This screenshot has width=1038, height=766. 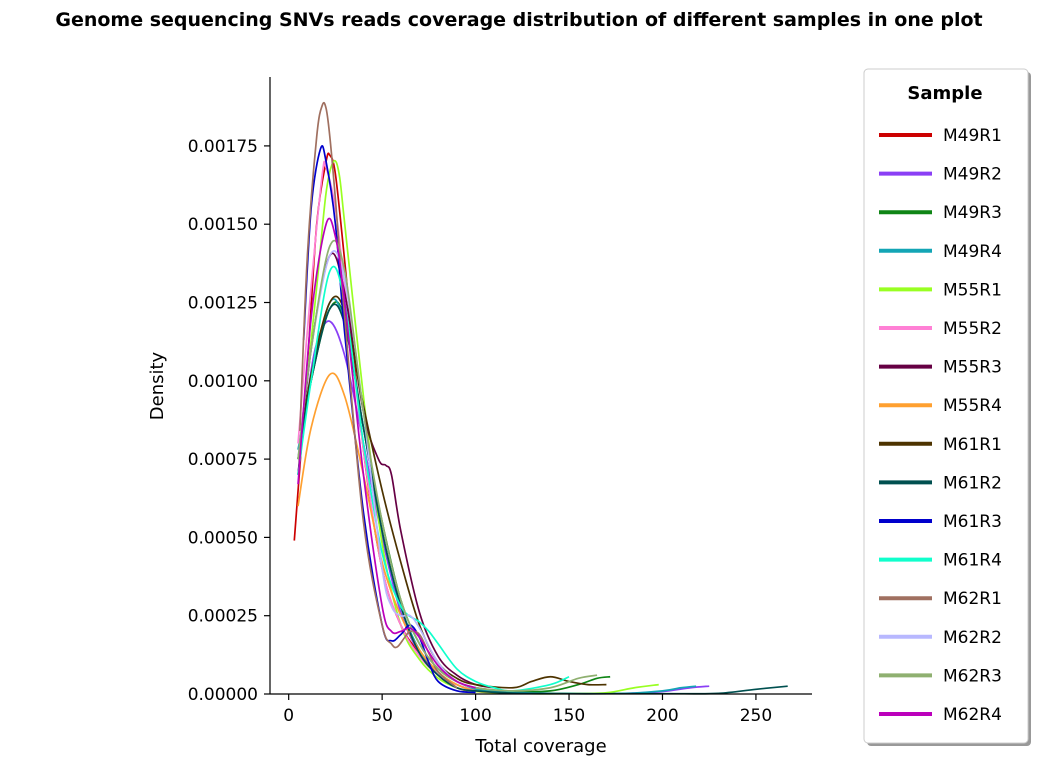 I want to click on legend-label: M61R2, so click(x=972, y=483).